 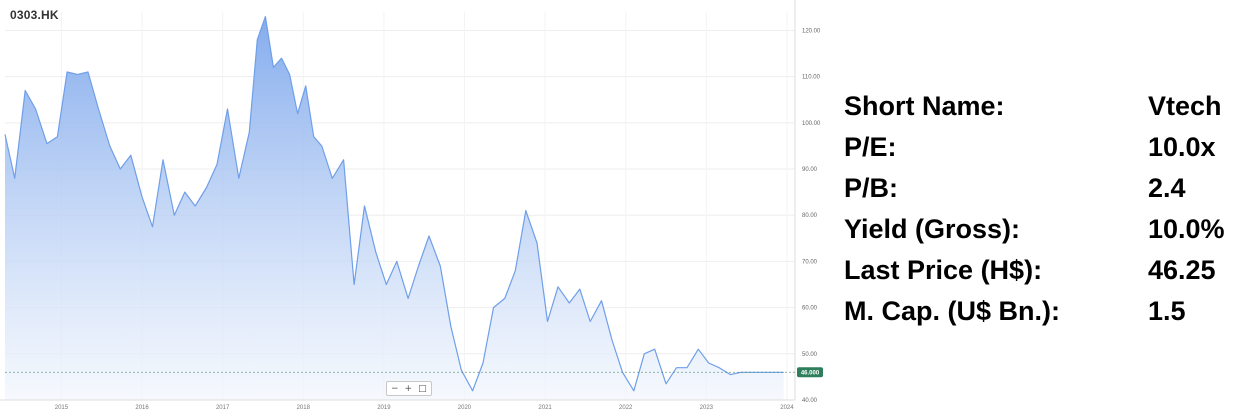 What do you see at coordinates (1167, 311) in the screenshot?
I see `stat-value: 1.5` at bounding box center [1167, 311].